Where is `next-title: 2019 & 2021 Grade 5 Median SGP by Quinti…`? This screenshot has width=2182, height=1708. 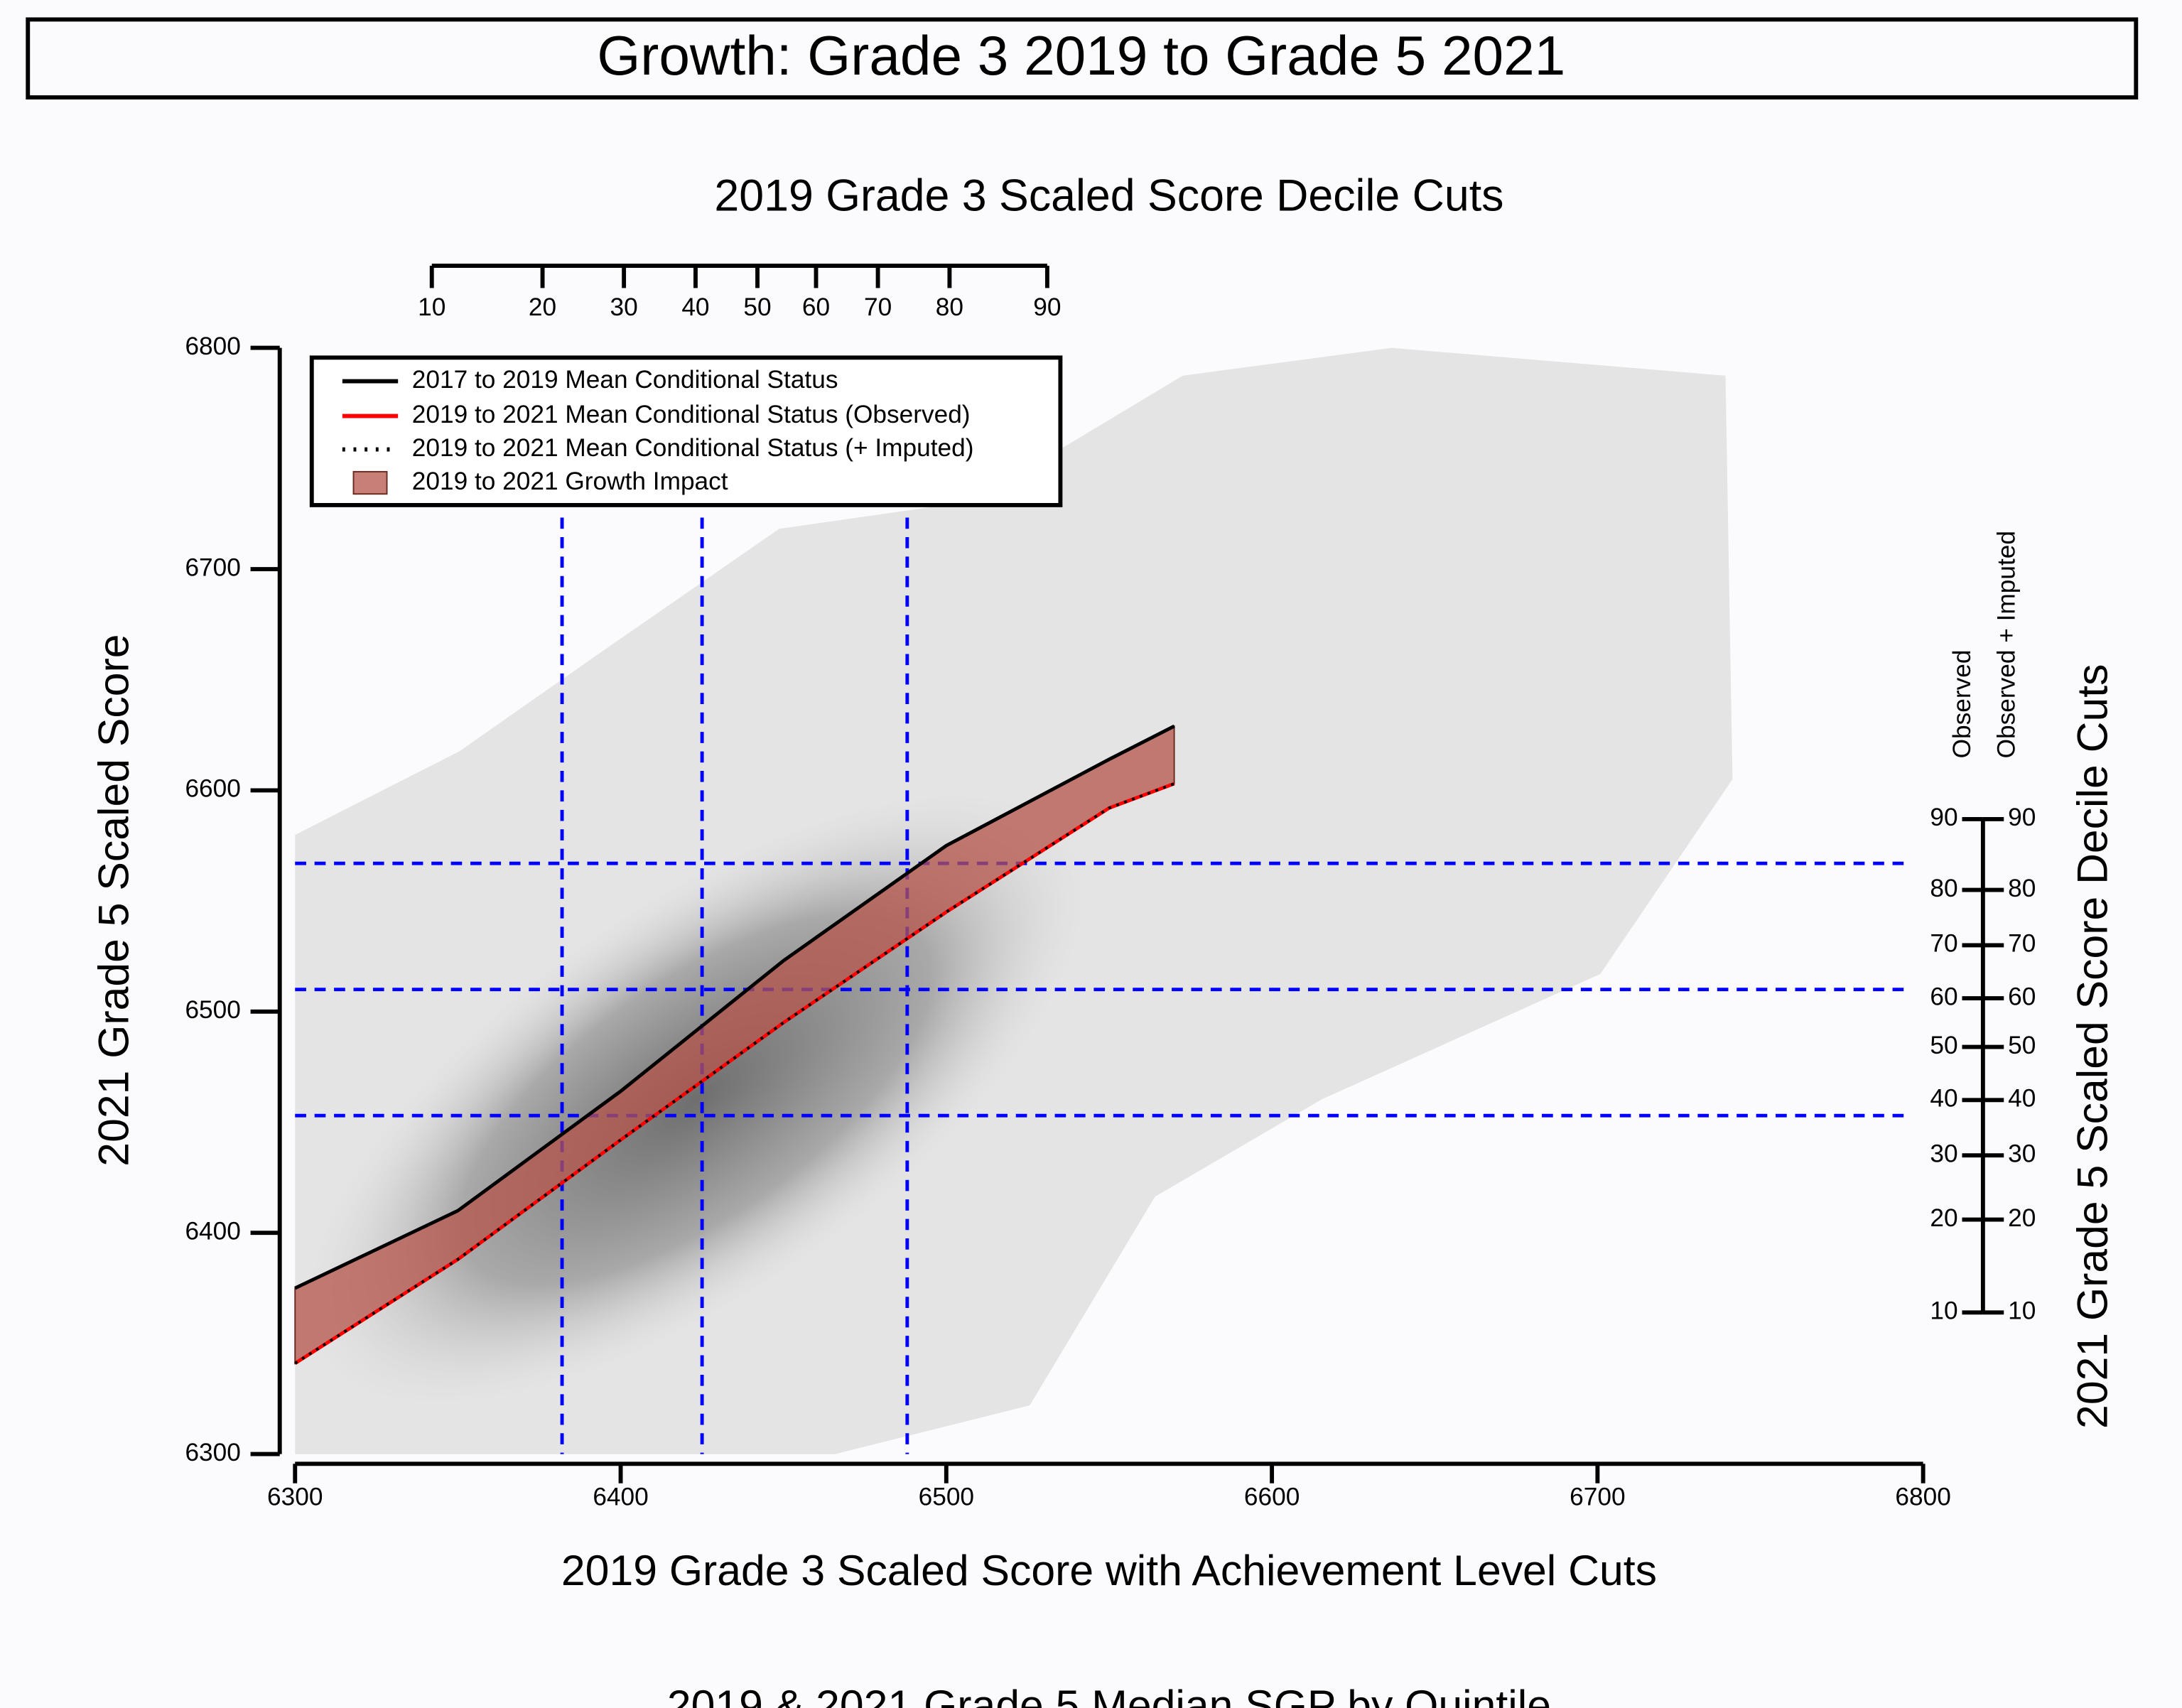 next-title: 2019 & 2021 Grade 5 Median SGP by Quinti… is located at coordinates (1109, 1695).